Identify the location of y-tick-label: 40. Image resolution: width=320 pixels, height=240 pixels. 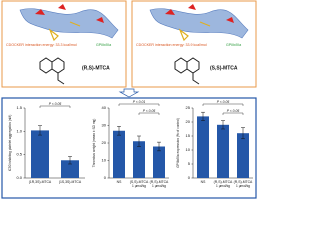
(104, 107).